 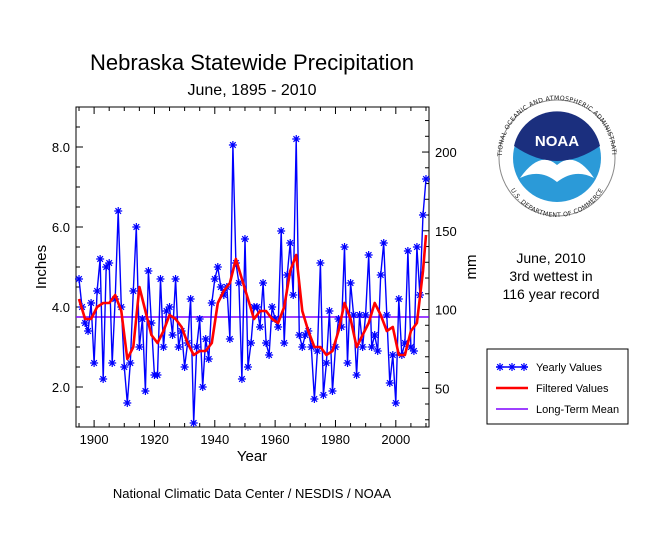 I want to click on filtered-values-line, so click(x=252, y=297).